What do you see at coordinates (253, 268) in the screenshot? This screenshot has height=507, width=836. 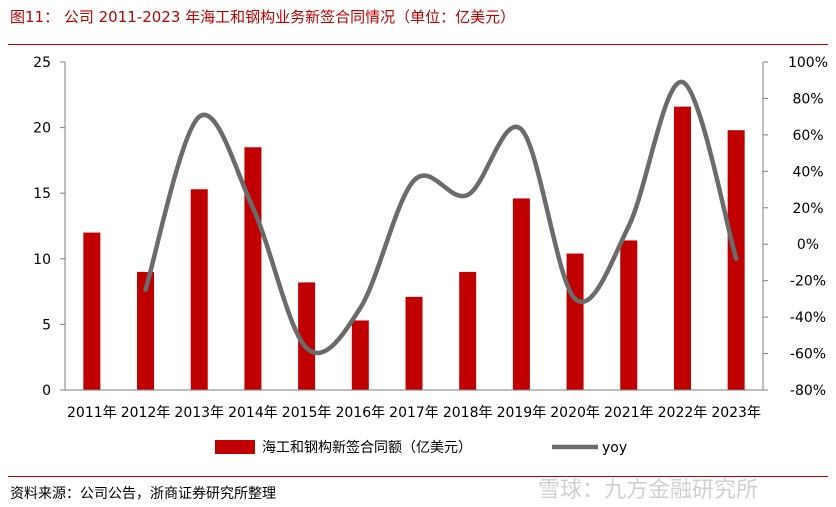 I see `bar-2014` at bounding box center [253, 268].